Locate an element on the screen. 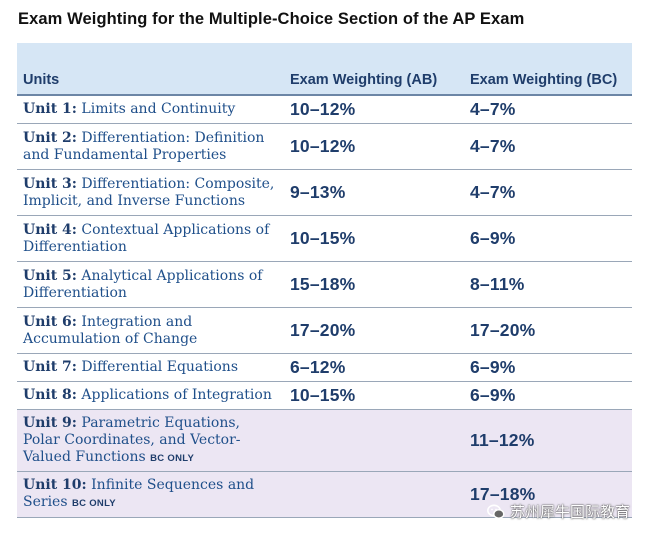  ab-weighting: 15–18% is located at coordinates (374, 284).